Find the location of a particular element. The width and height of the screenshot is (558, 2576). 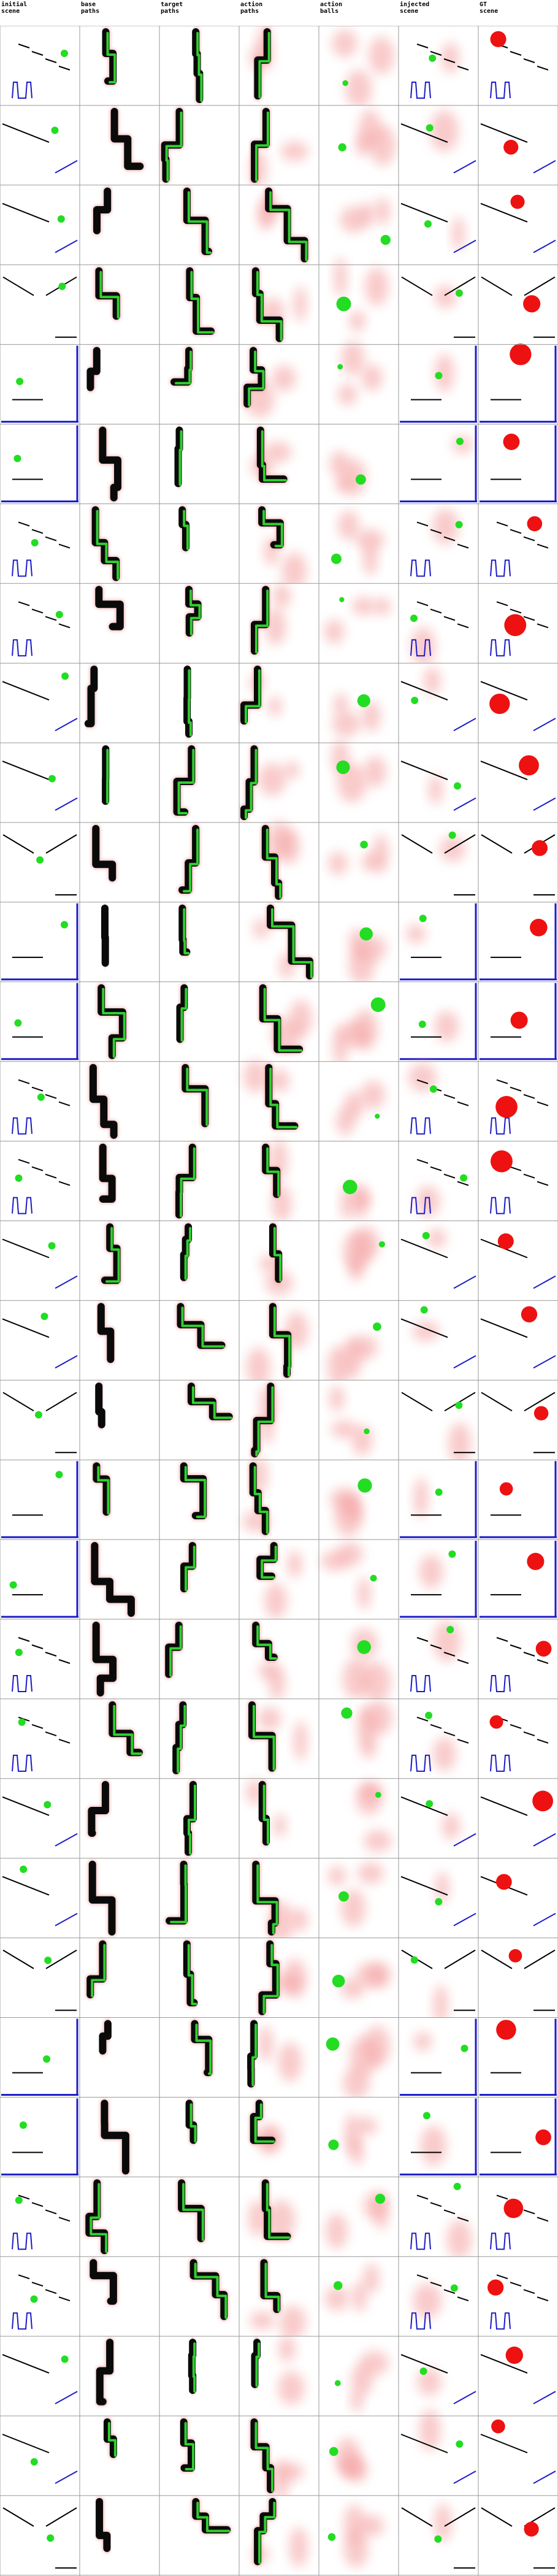

column-header-line: action is located at coordinates (331, 4).